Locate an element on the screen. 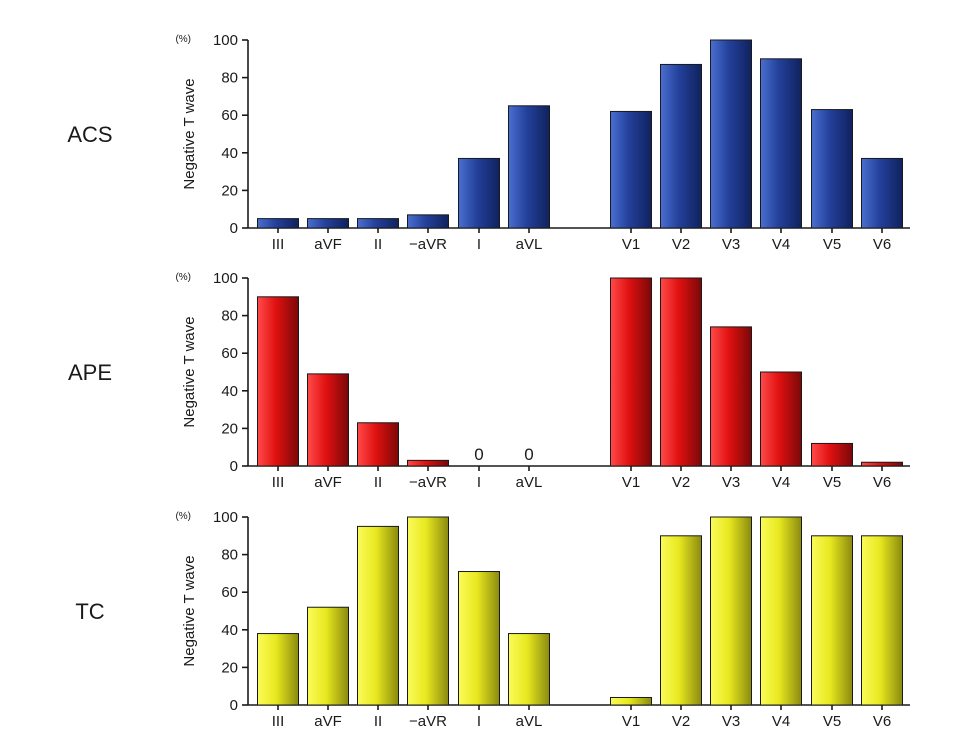 The width and height of the screenshot is (971, 745). group-label-tc: TC is located at coordinates (89, 611).